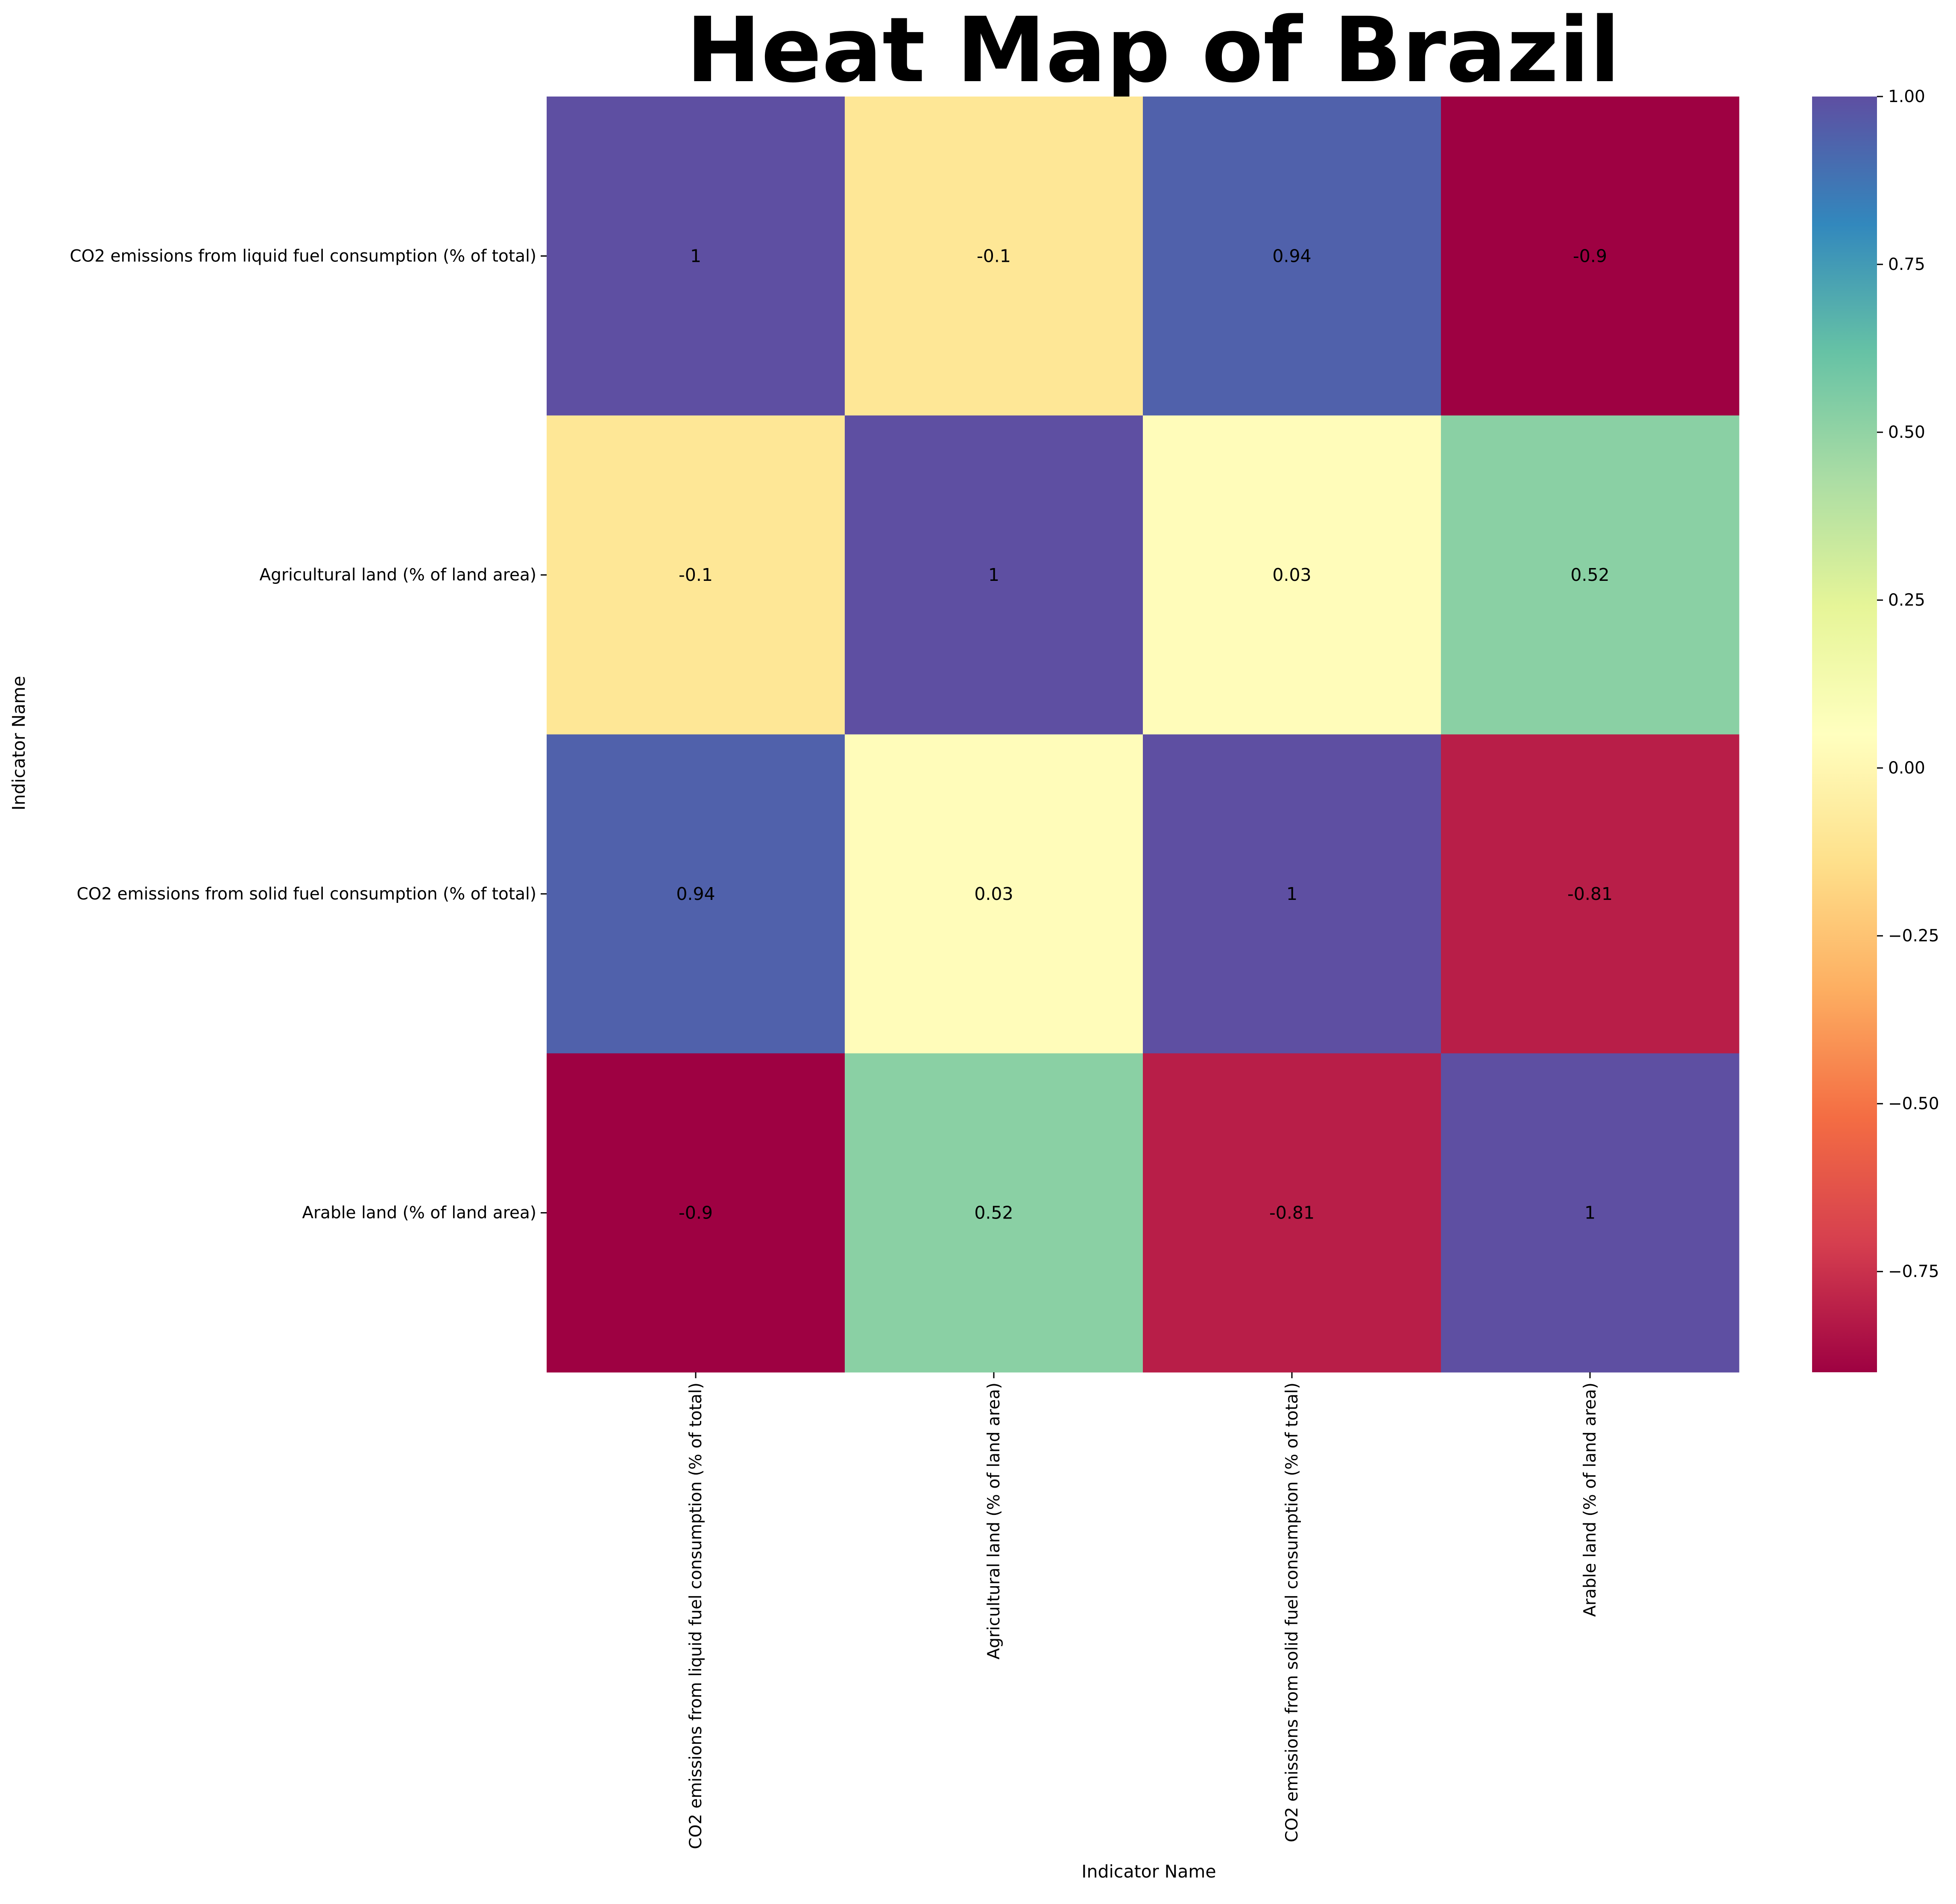  Describe the element at coordinates (1913, 1103) in the screenshot. I see `colorbar-tick-label: −0.50` at that location.